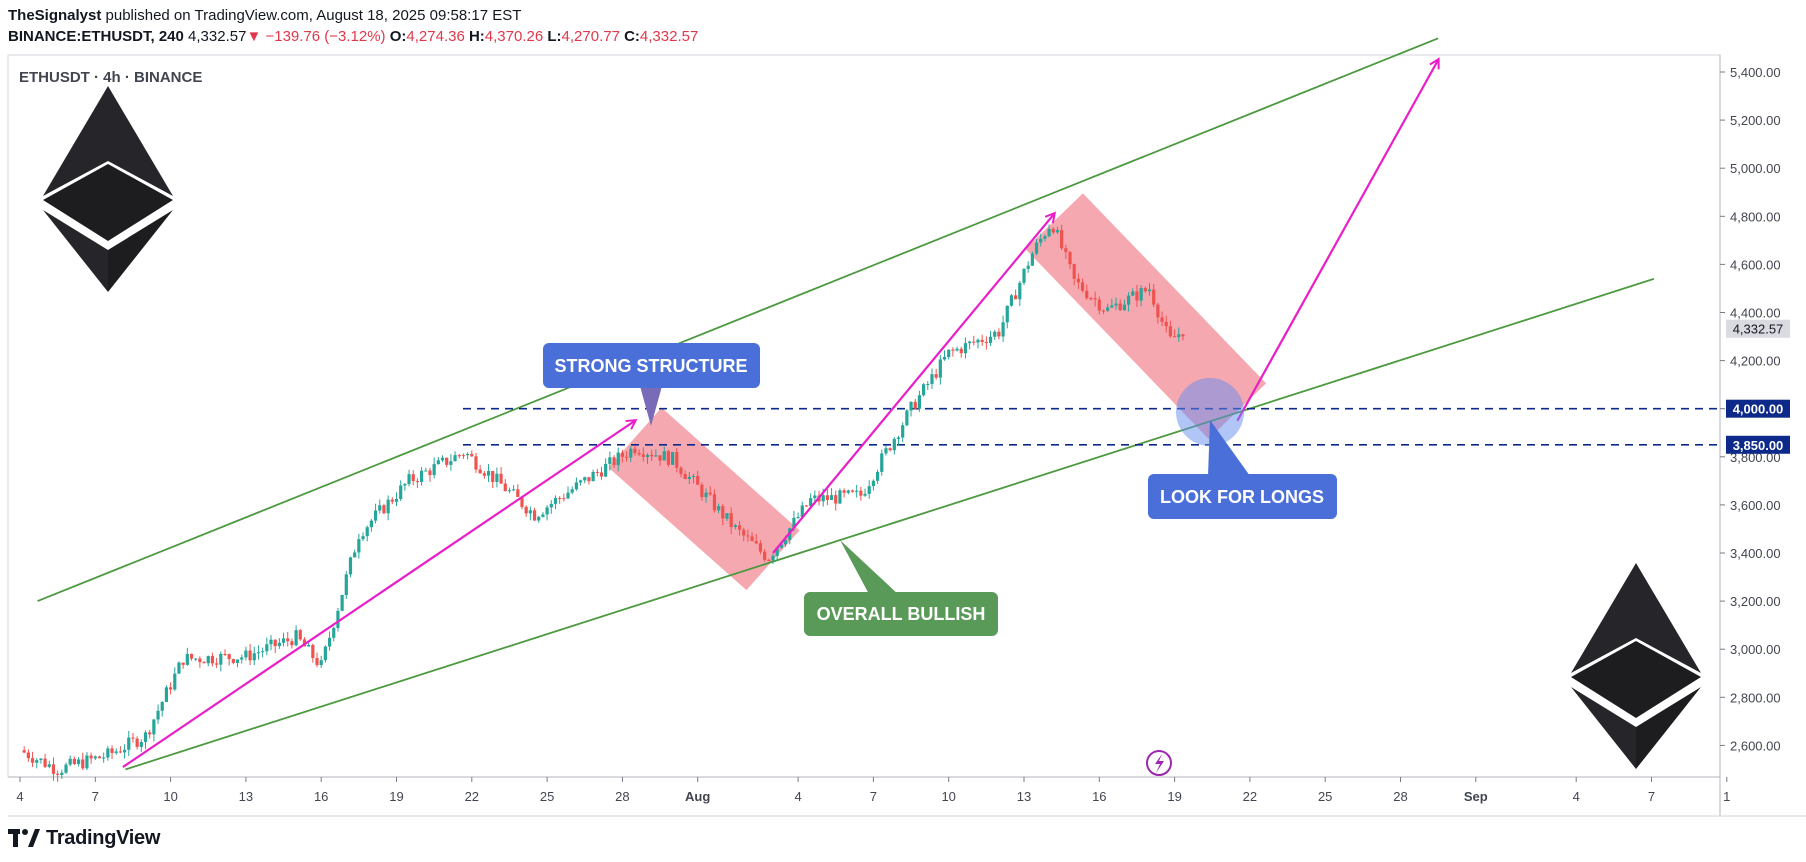 This screenshot has width=1806, height=862. Describe the element at coordinates (1758, 328) in the screenshot. I see `last-price-tag` at that location.